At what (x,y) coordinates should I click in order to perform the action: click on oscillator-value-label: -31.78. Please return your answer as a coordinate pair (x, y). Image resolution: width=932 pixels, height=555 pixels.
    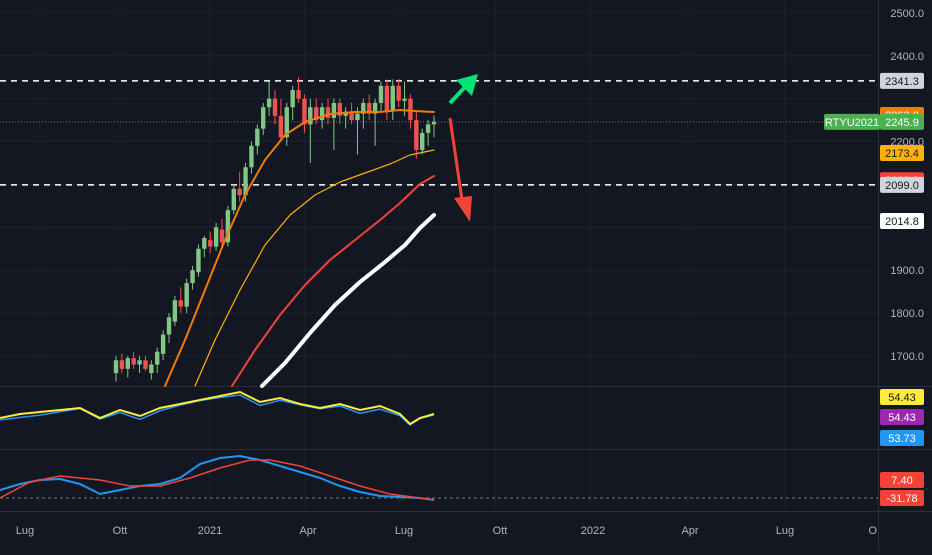
    Looking at the image, I should click on (902, 498).